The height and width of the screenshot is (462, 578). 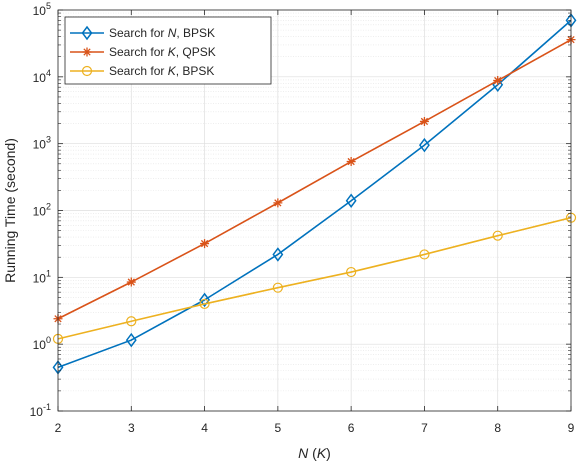 What do you see at coordinates (10, 210) in the screenshot?
I see `y-axis-title: Running Time (second)` at bounding box center [10, 210].